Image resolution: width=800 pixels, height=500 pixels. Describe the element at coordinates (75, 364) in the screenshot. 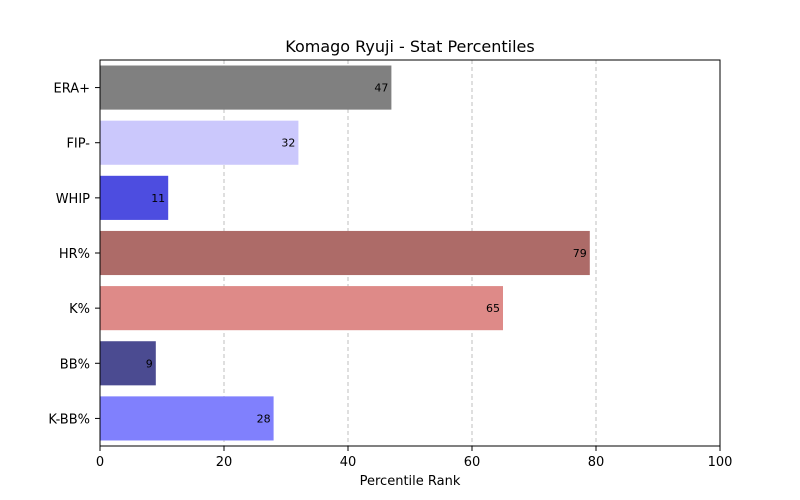

I see `category-label: BB%` at that location.